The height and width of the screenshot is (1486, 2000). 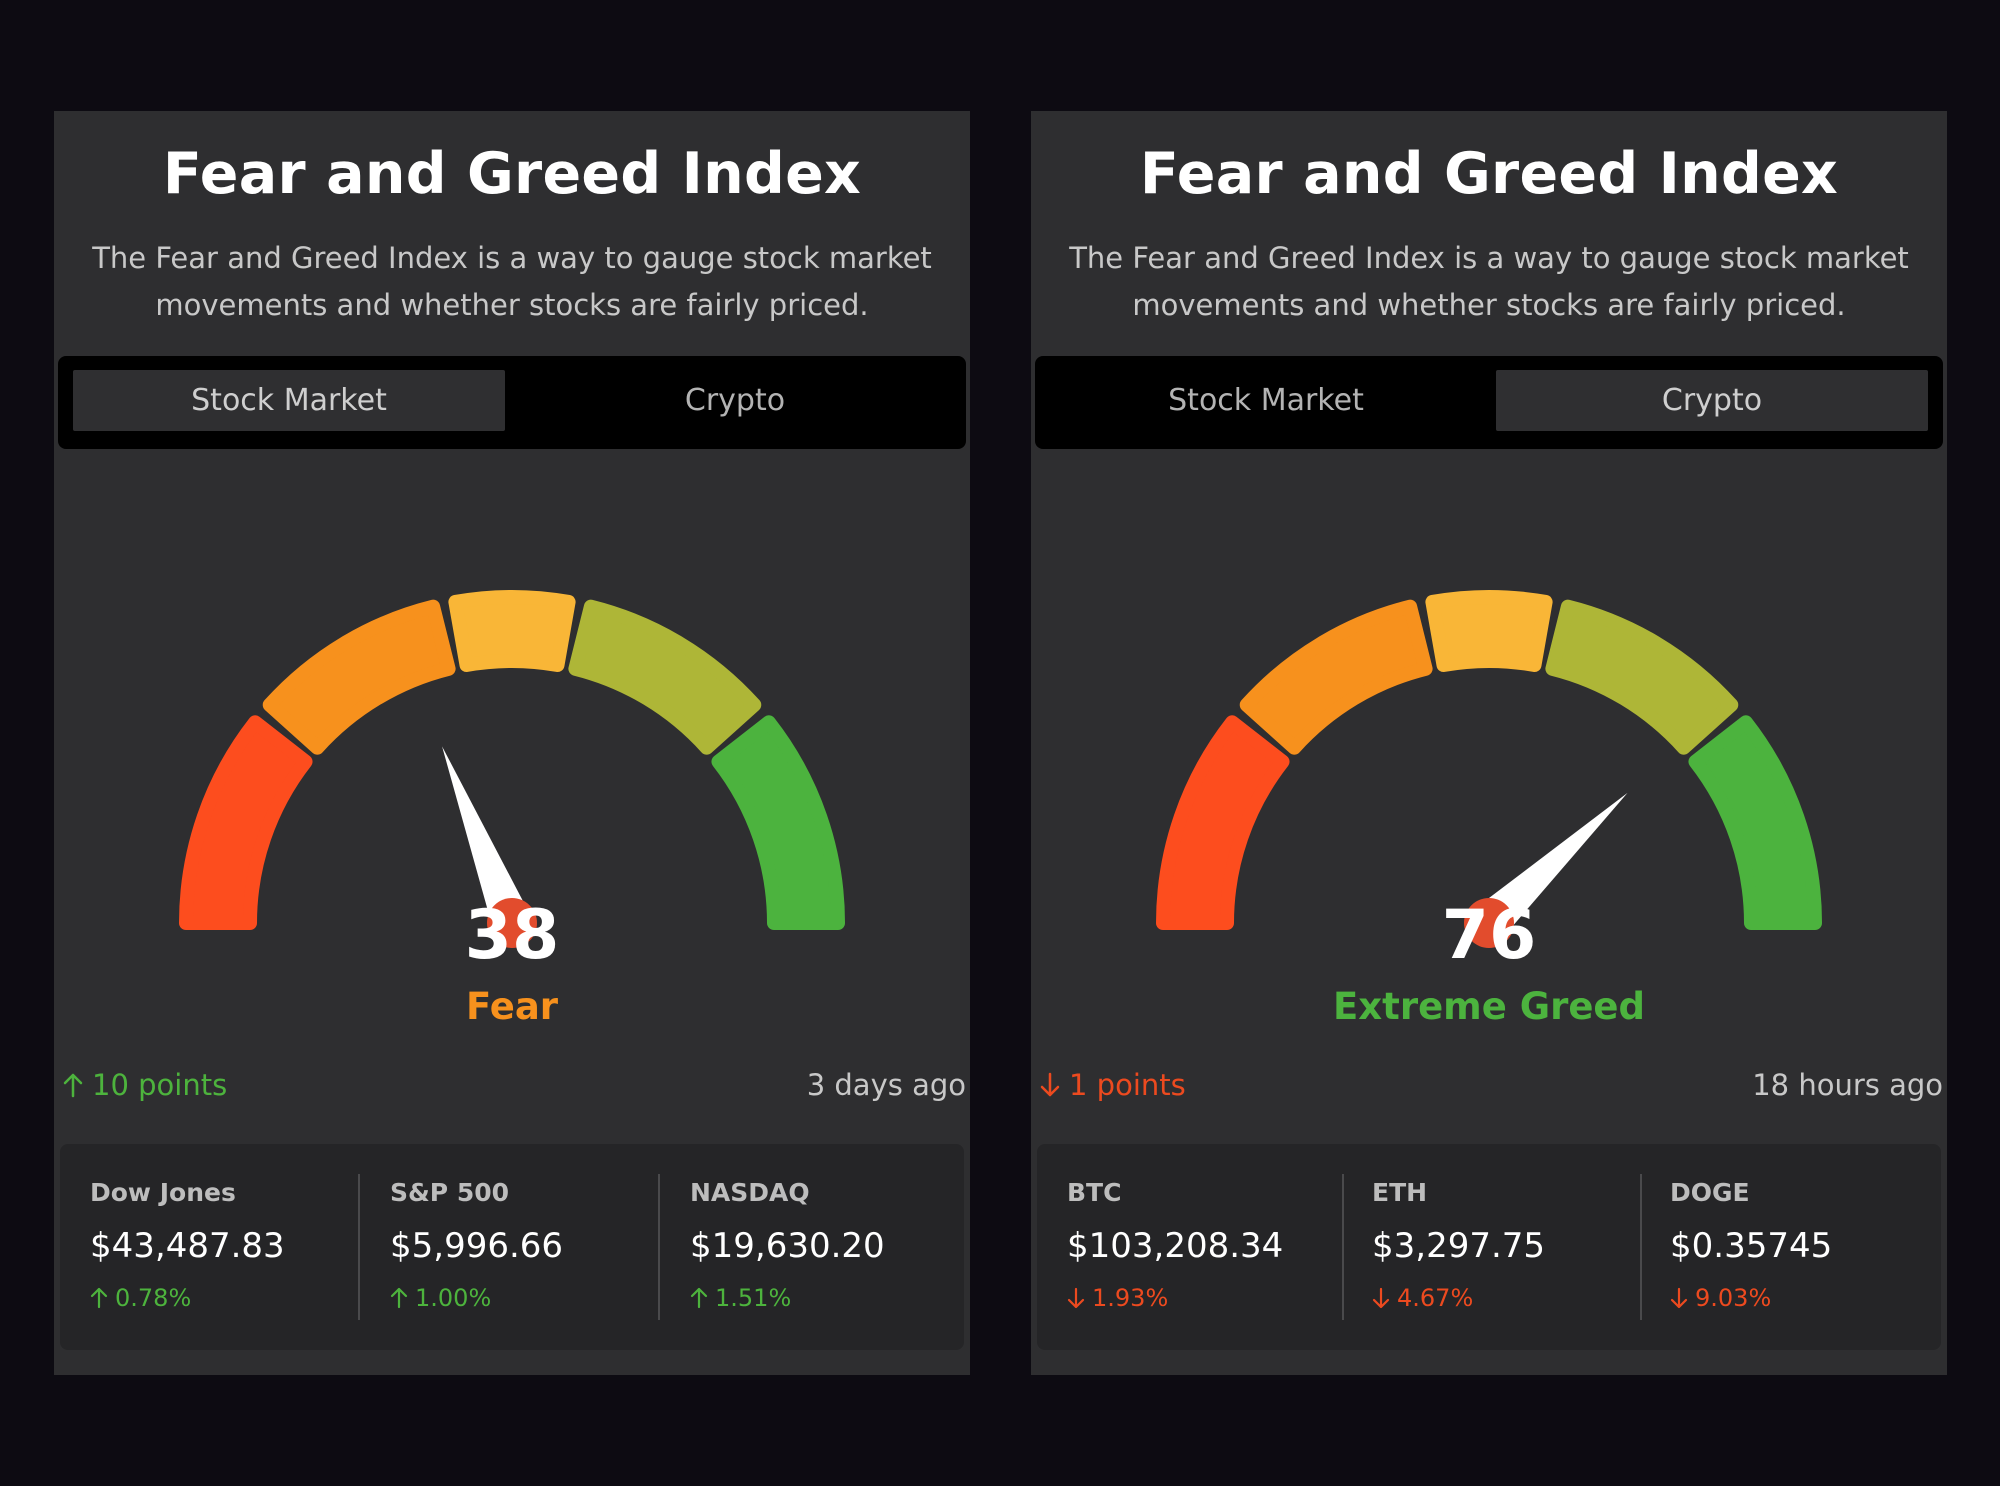 I want to click on score-change: 1 points, so click(x=1112, y=1085).